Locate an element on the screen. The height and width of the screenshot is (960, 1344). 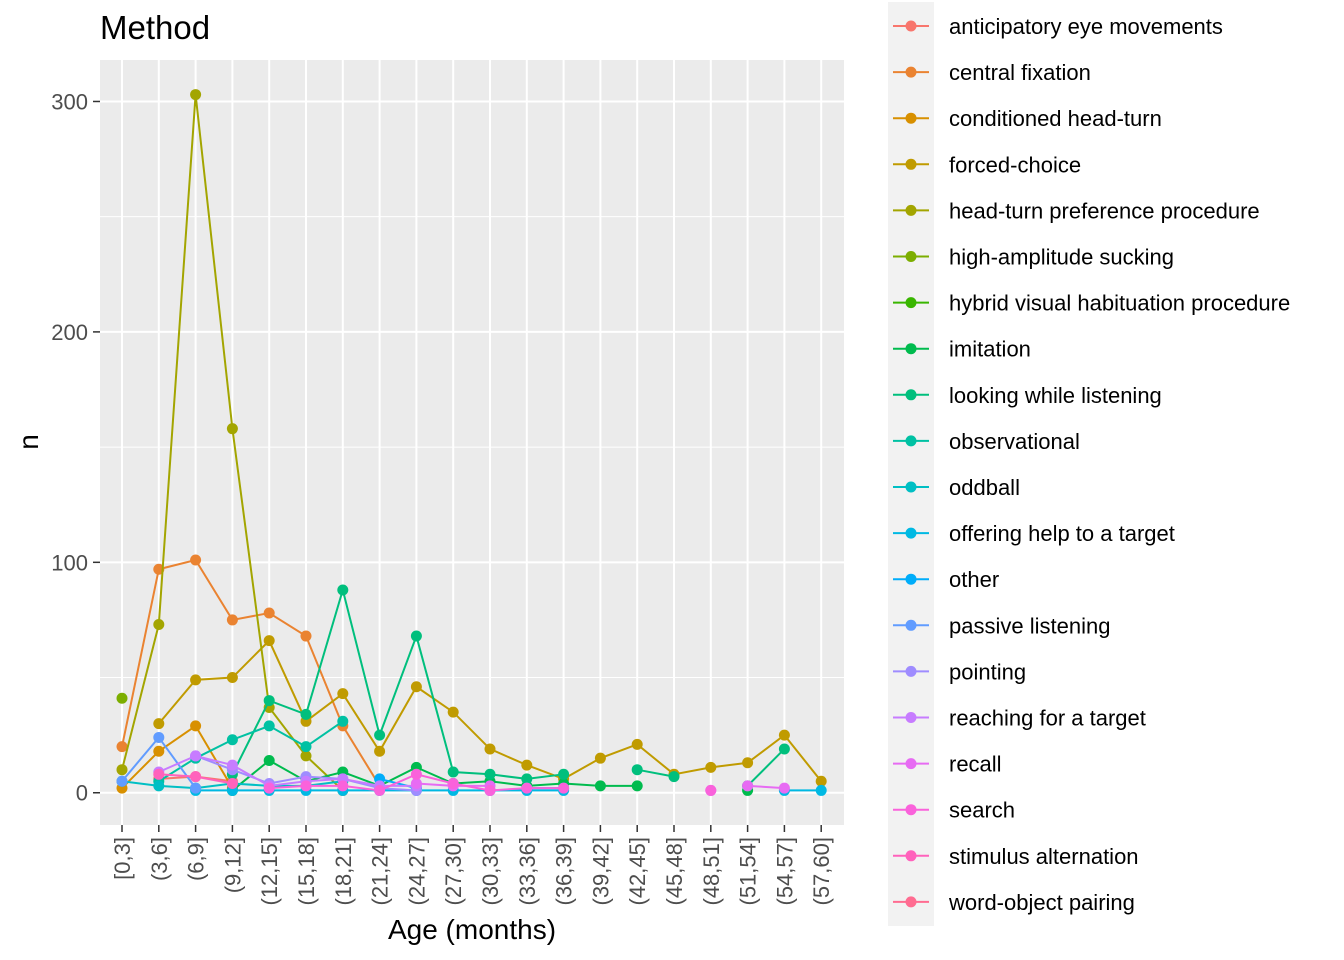
legend-key-background is located at coordinates (911, 464).